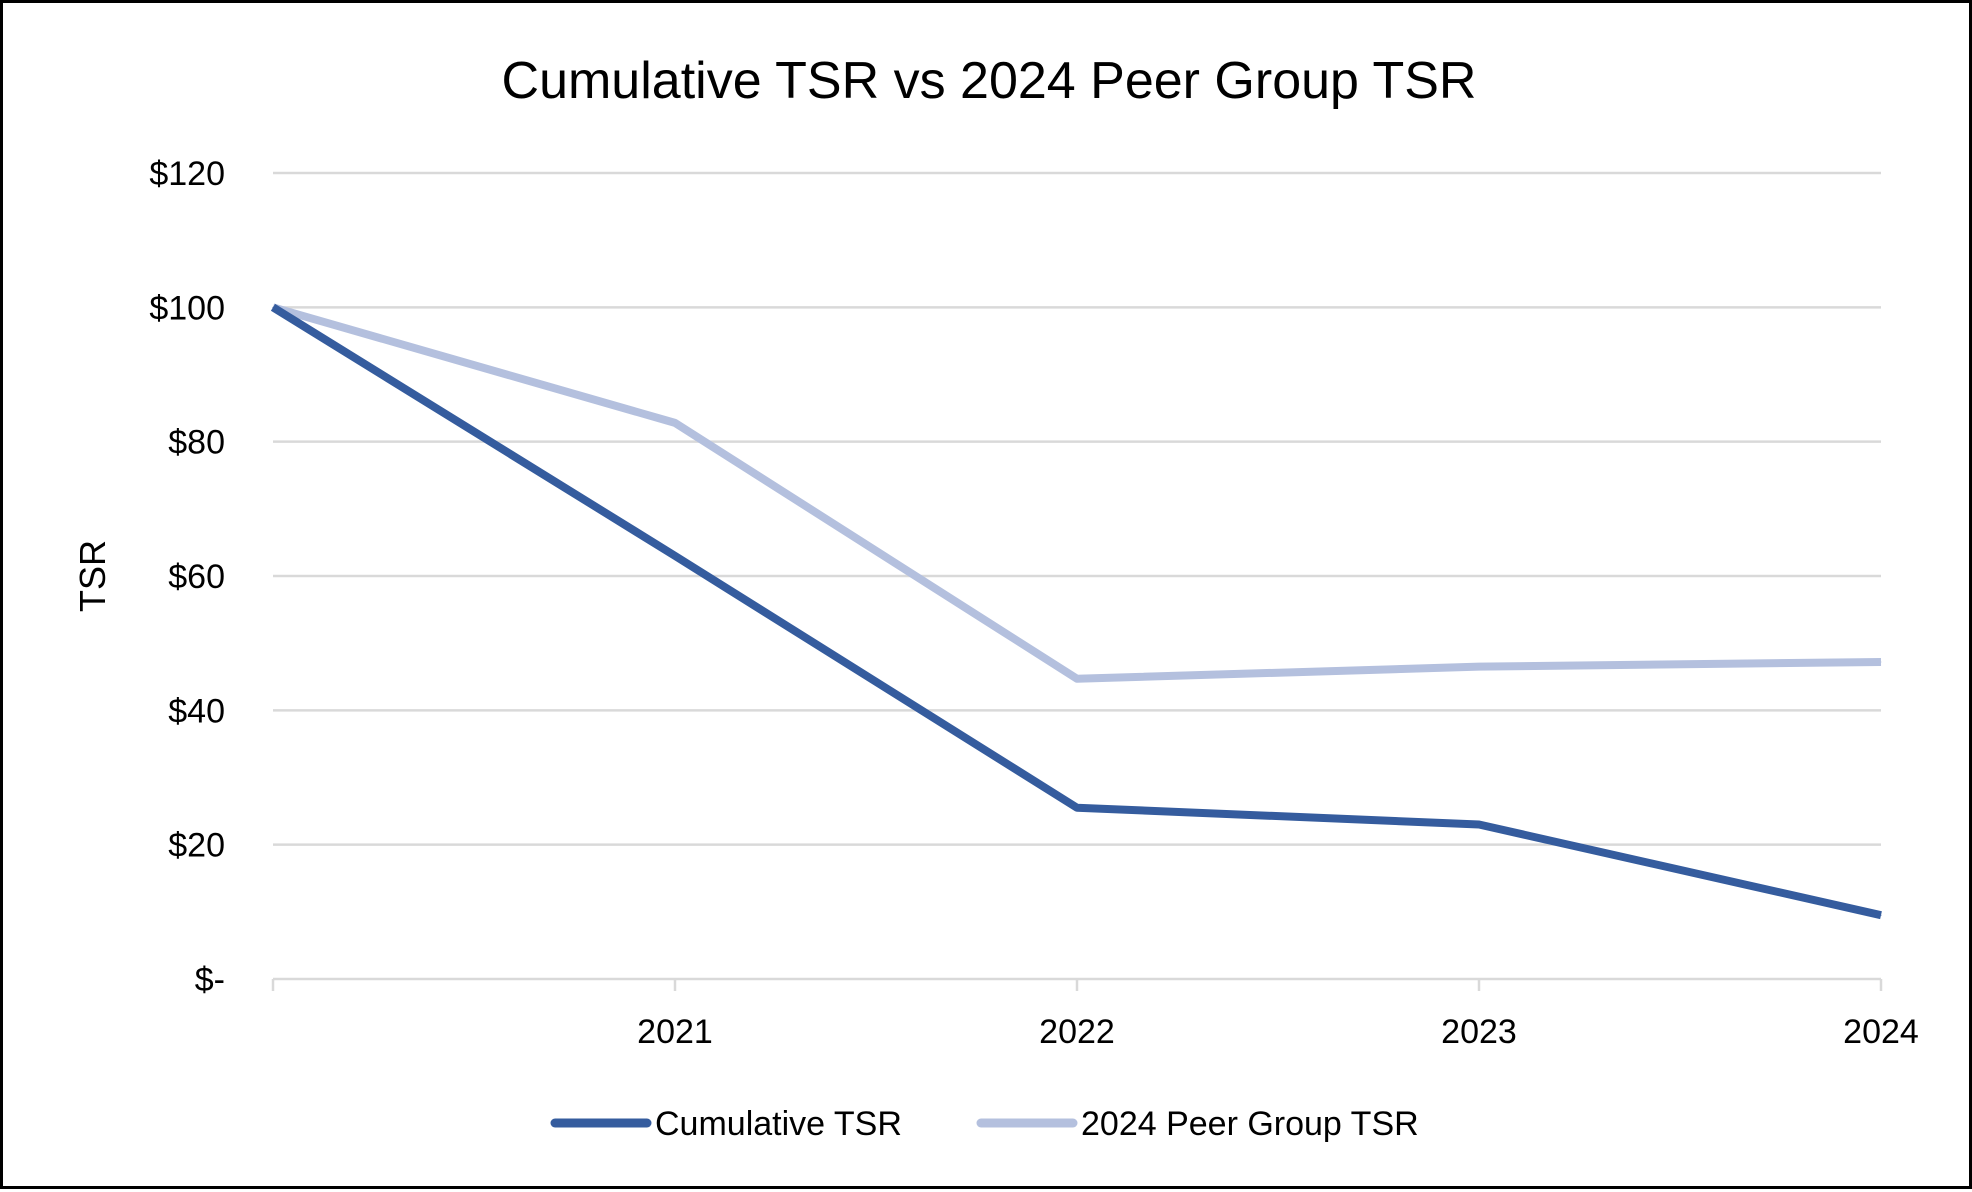 This screenshot has height=1192, width=1972. I want to click on x-tick-label: 2021, so click(675, 1032).